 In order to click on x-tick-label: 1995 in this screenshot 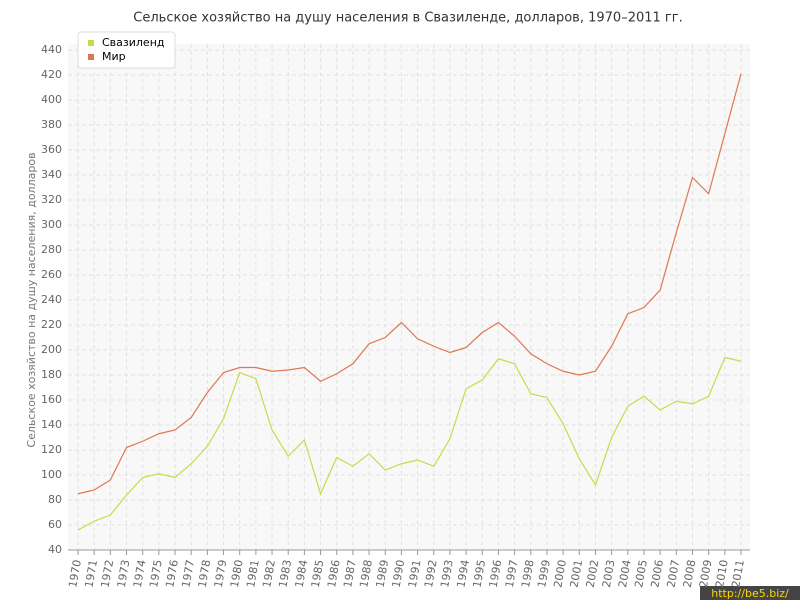, I will do `click(480, 574)`.